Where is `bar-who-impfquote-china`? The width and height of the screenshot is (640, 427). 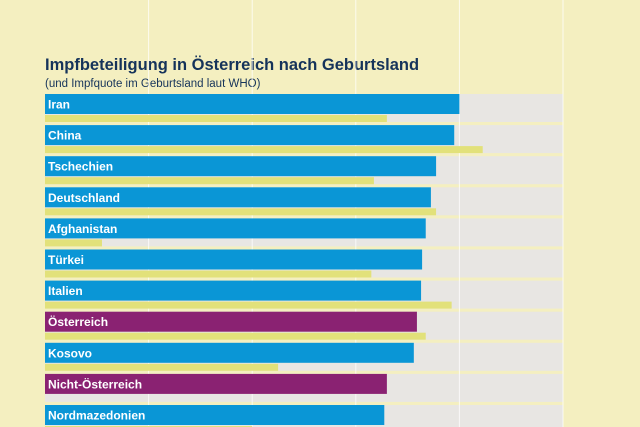
bar-who-impfquote-china is located at coordinates (264, 150).